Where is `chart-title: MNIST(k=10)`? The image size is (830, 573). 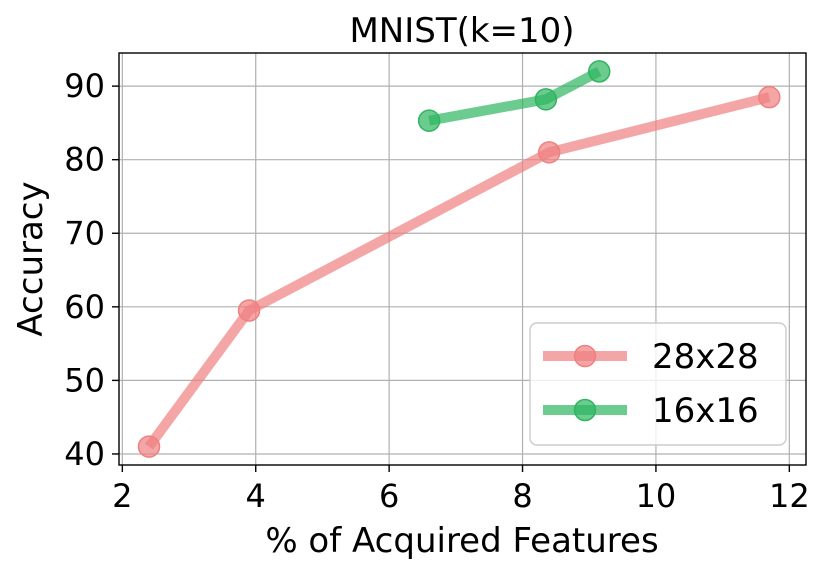 chart-title: MNIST(k=10) is located at coordinates (461, 31).